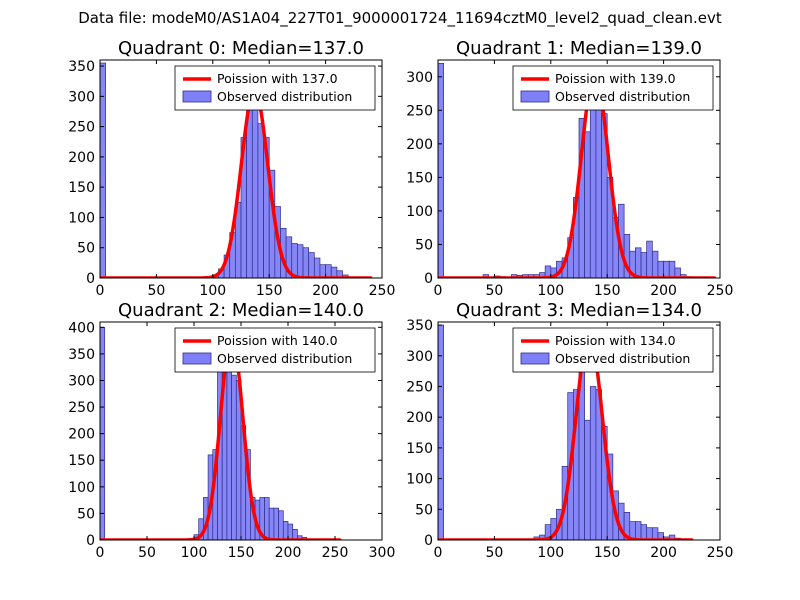  I want to click on panel-title: Quadrant 0: Median=137.0, so click(241, 48).